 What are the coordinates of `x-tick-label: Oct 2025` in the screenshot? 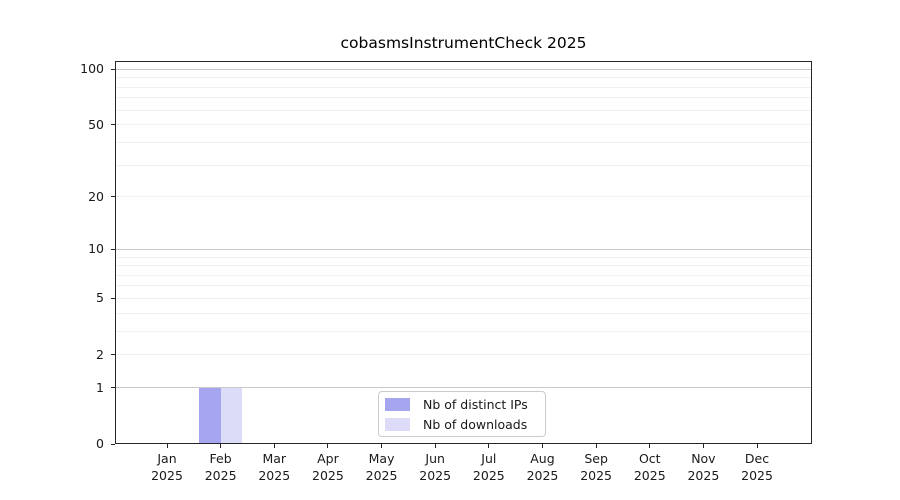 It's located at (650, 467).